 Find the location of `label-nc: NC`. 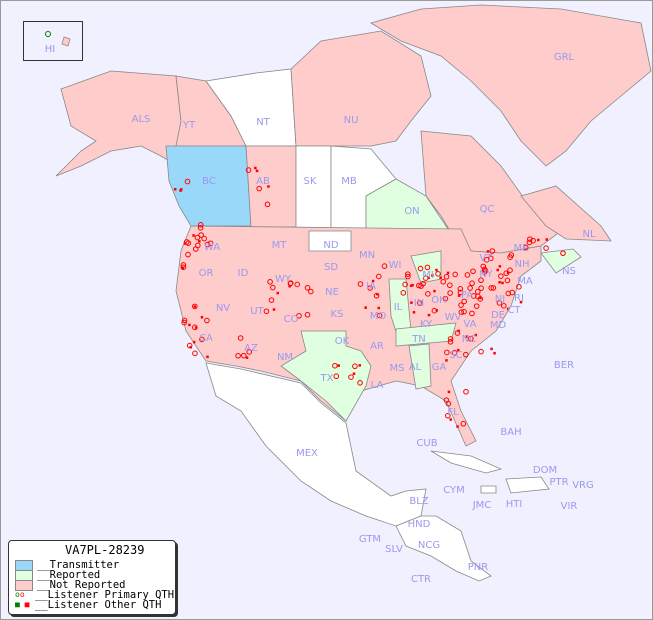

label-nc: NC is located at coordinates (469, 339).